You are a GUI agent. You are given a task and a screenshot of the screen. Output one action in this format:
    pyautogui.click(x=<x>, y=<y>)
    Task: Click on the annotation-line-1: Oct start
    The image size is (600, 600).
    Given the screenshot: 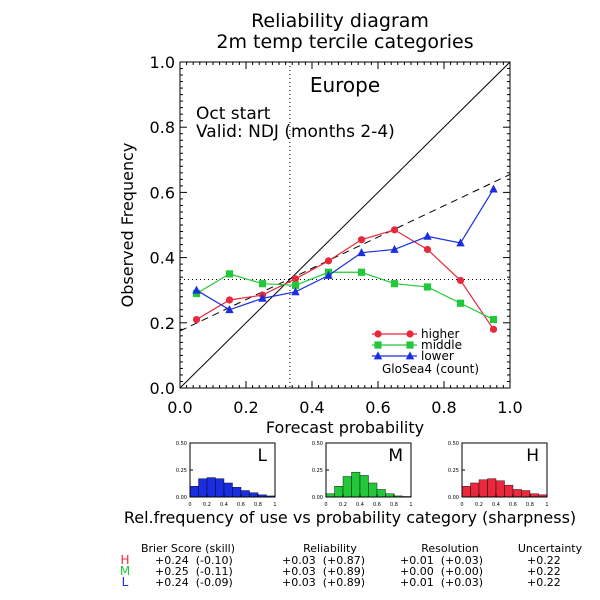 What is the action you would take?
    pyautogui.click(x=233, y=114)
    